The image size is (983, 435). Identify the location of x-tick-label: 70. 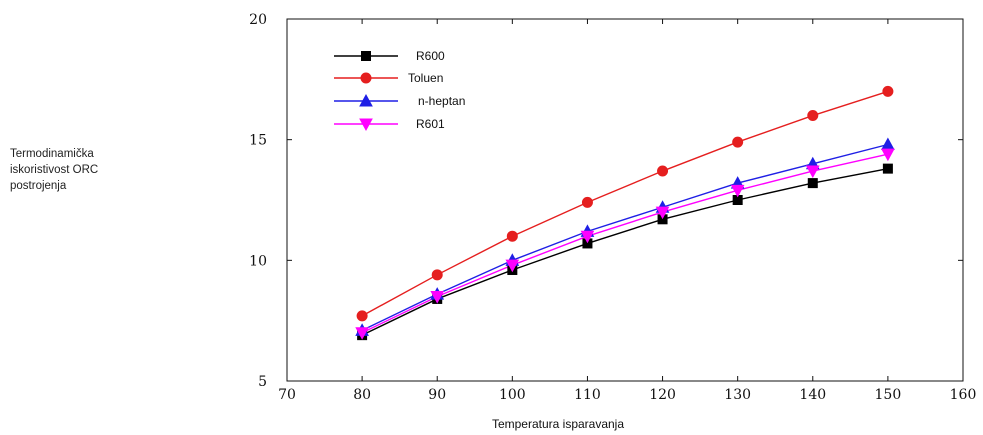
(287, 395).